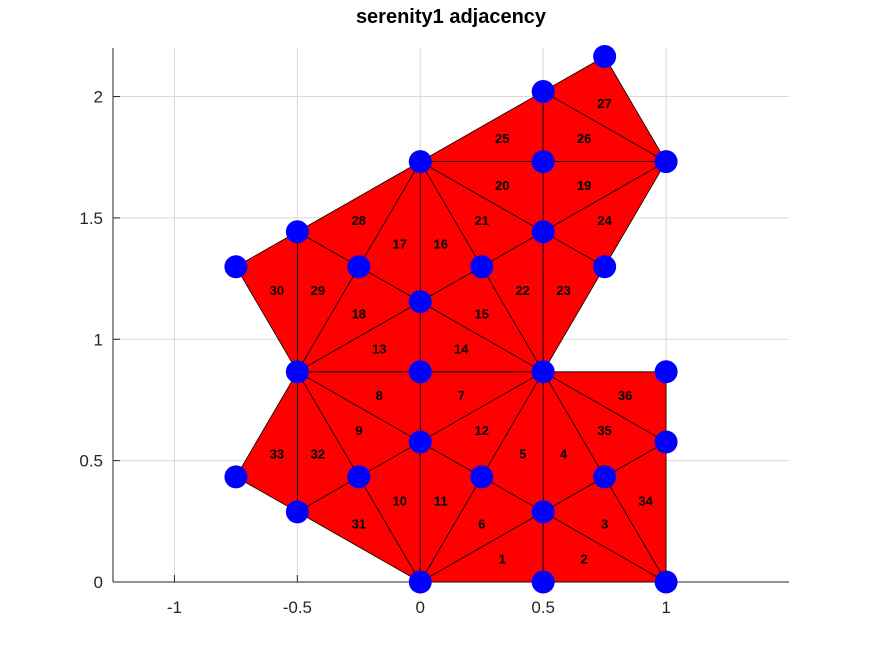 This screenshot has height=654, width=872. Describe the element at coordinates (481, 220) in the screenshot. I see `triangle-label: 21` at that location.